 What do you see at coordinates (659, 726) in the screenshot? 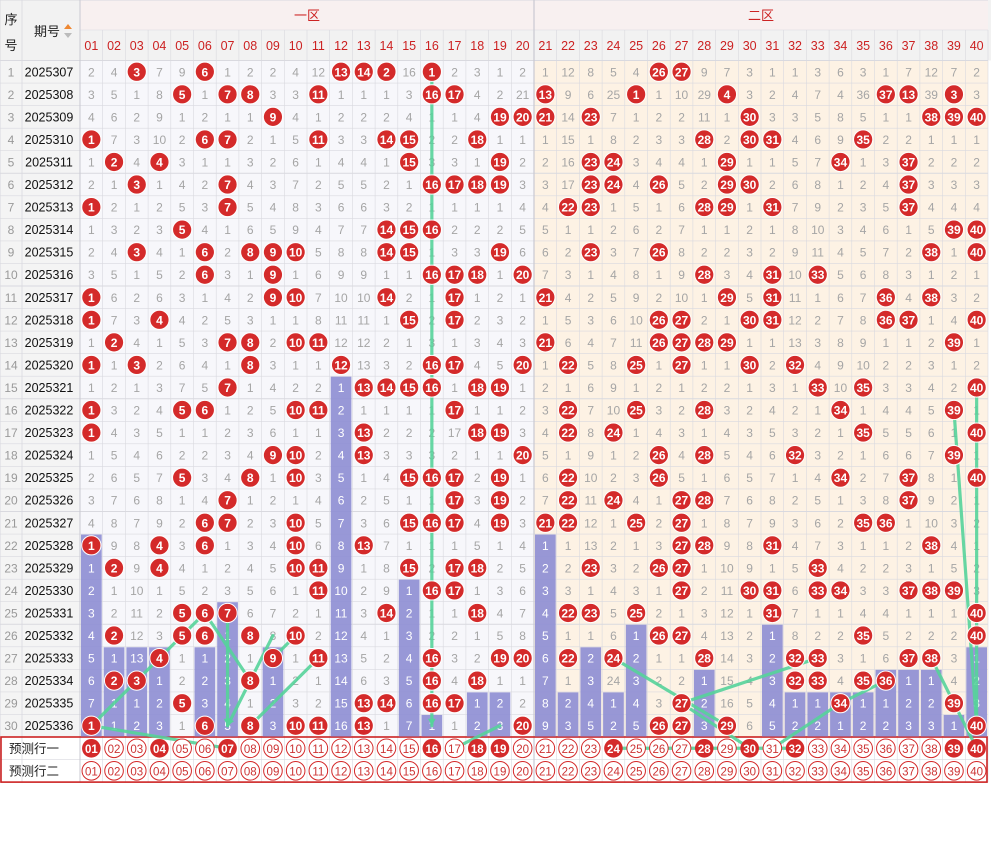
I see `drawn-ball-value: 26` at bounding box center [659, 726].